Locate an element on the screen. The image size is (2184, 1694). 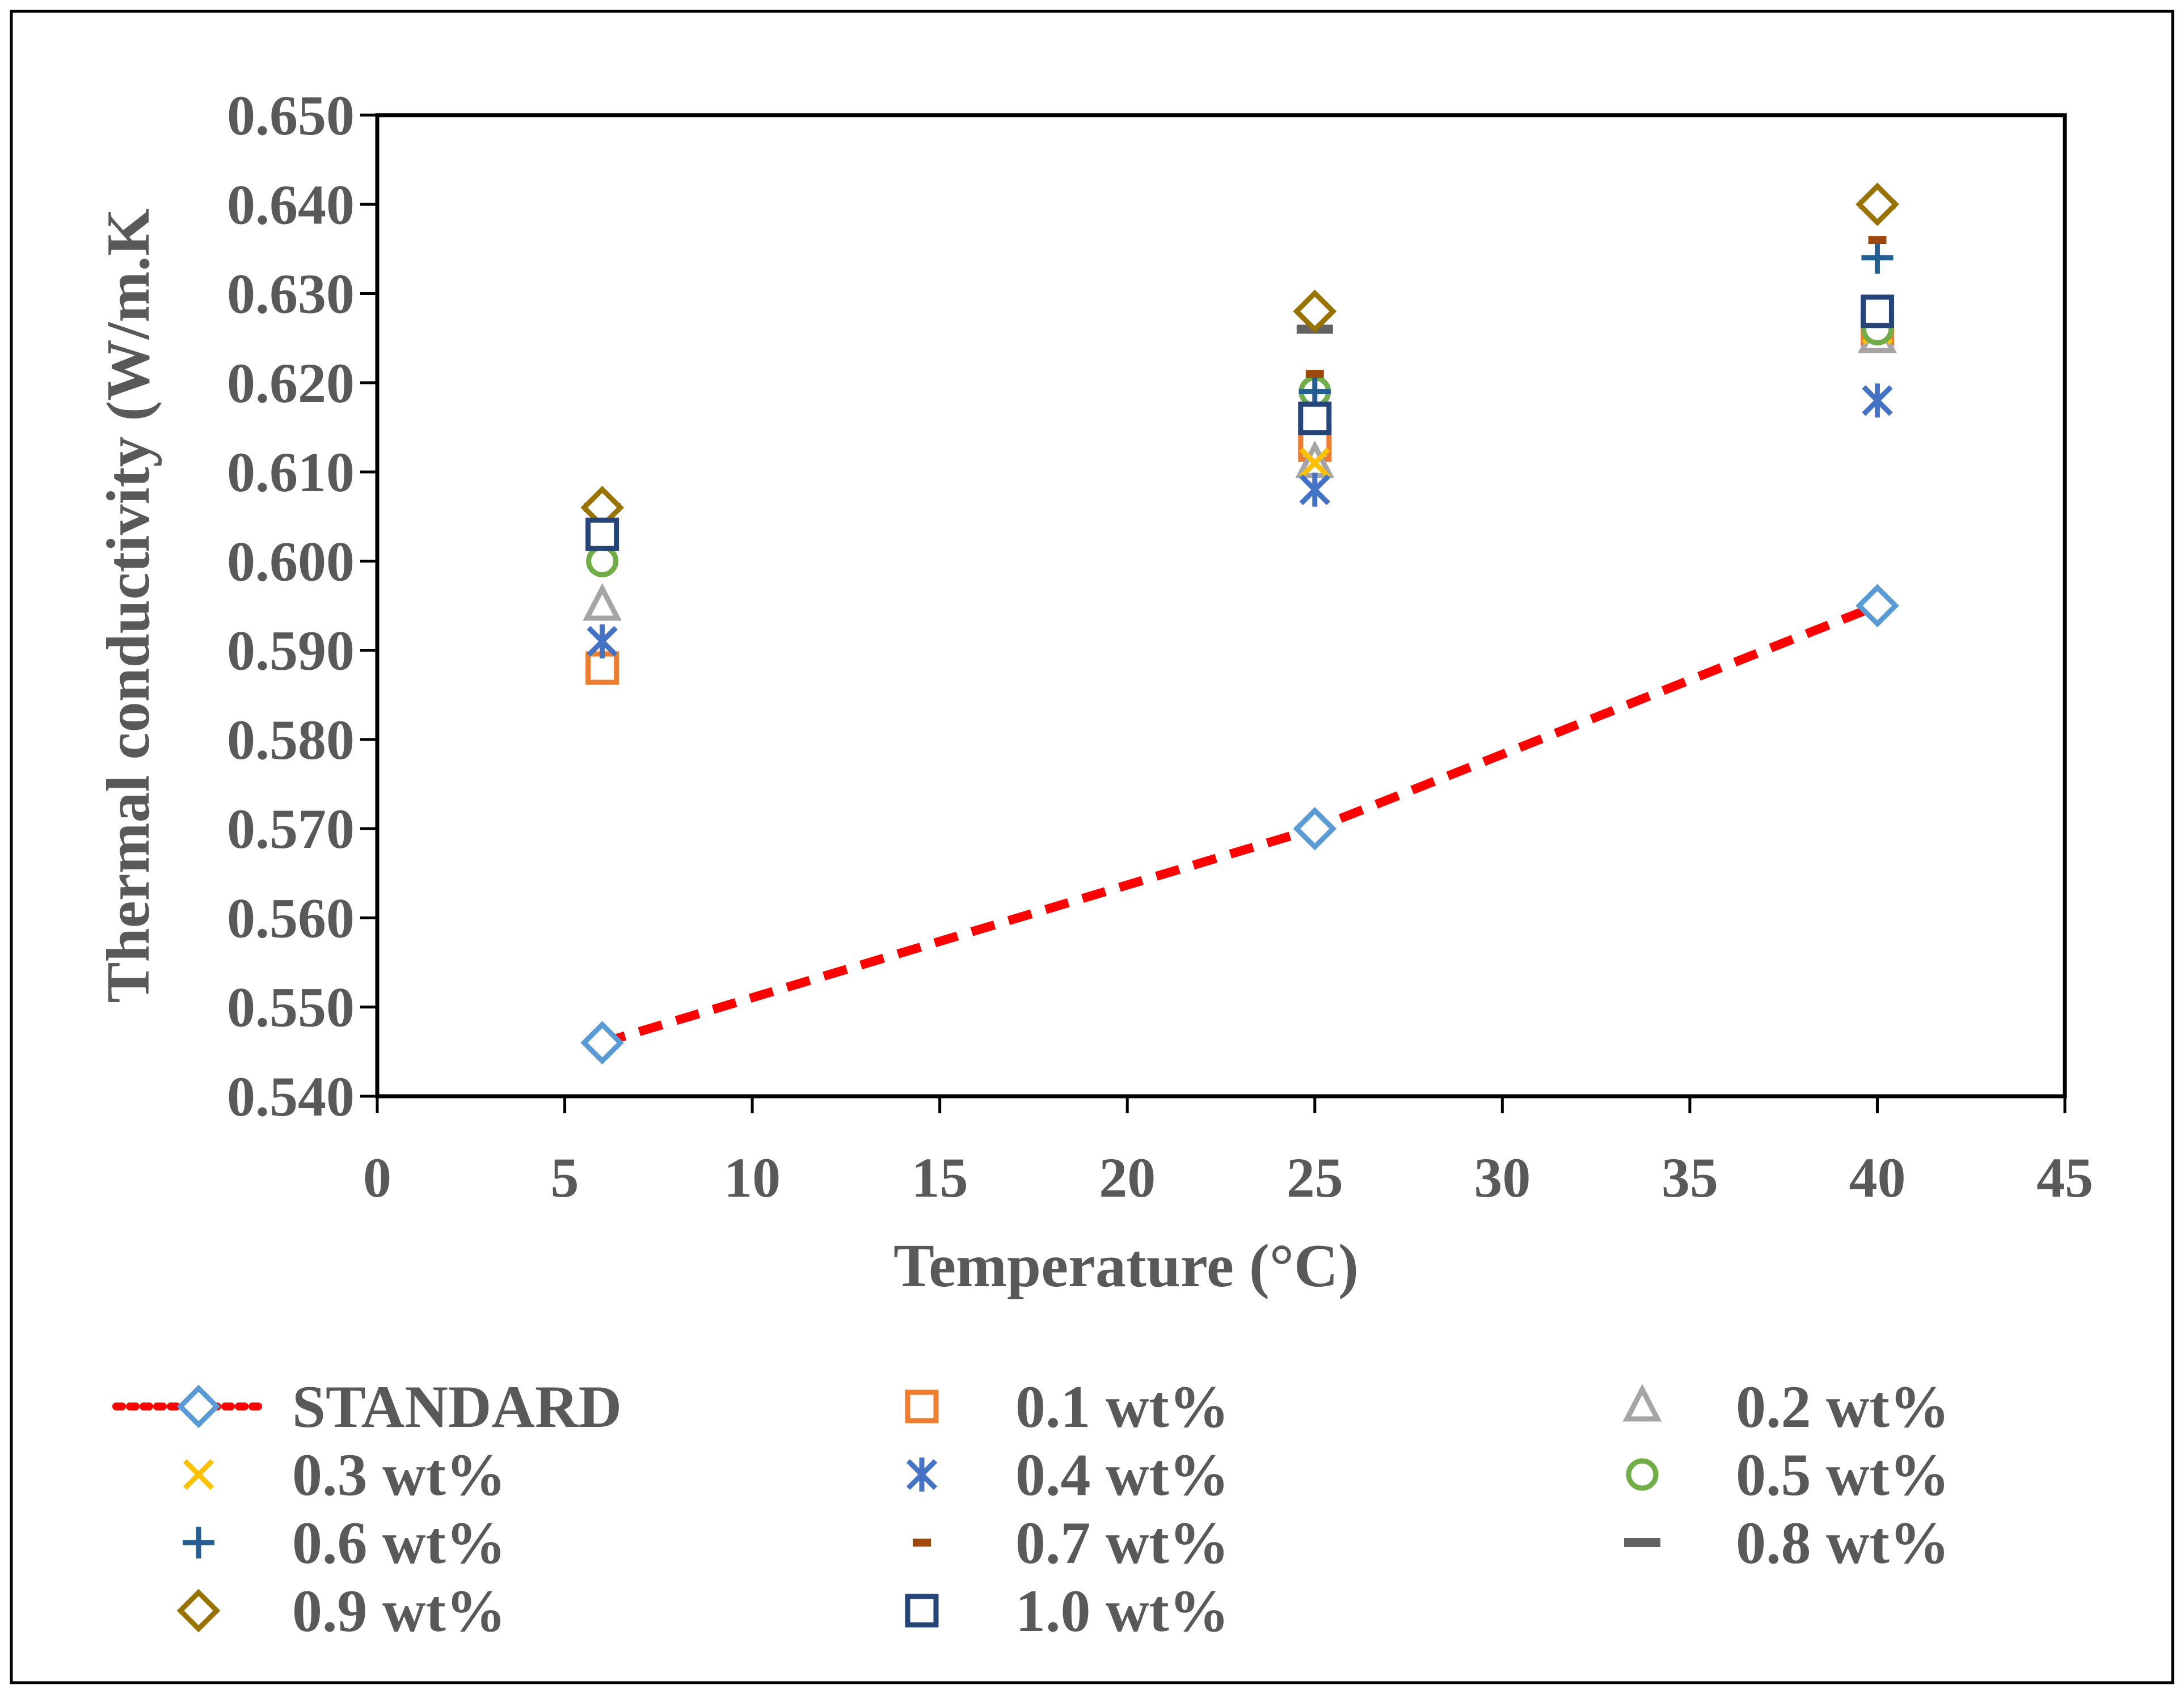
data-point-s4-p0 is located at coordinates (602, 641).